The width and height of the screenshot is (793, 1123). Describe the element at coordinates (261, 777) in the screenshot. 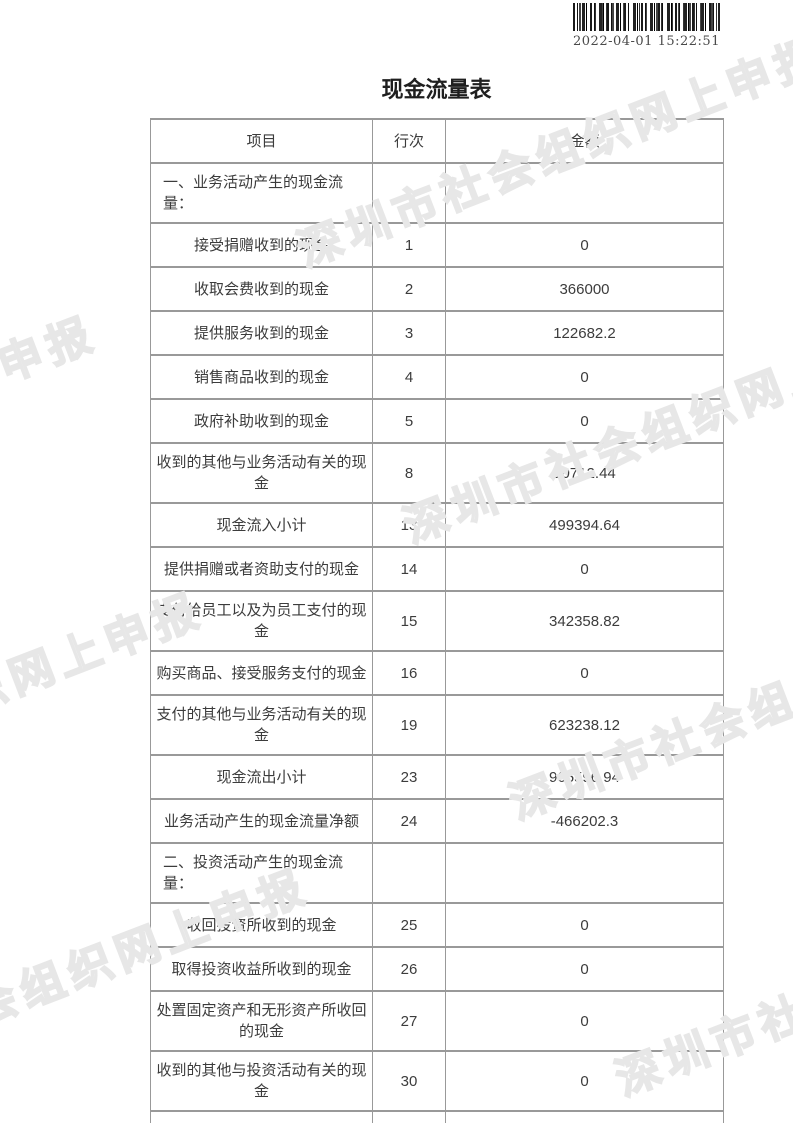

I see `cell-item: 现金流出小计` at that location.